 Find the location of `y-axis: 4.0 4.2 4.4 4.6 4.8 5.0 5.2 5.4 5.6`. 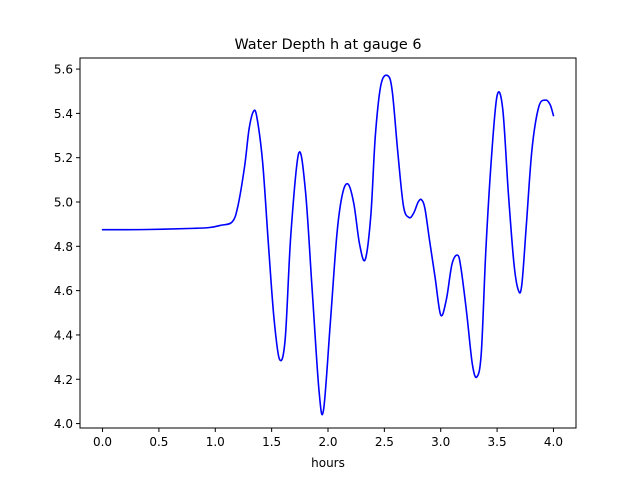

y-axis: 4.0 4.2 4.4 4.6 4.8 5.0 5.2 5.4 5.6 is located at coordinates (67, 247).